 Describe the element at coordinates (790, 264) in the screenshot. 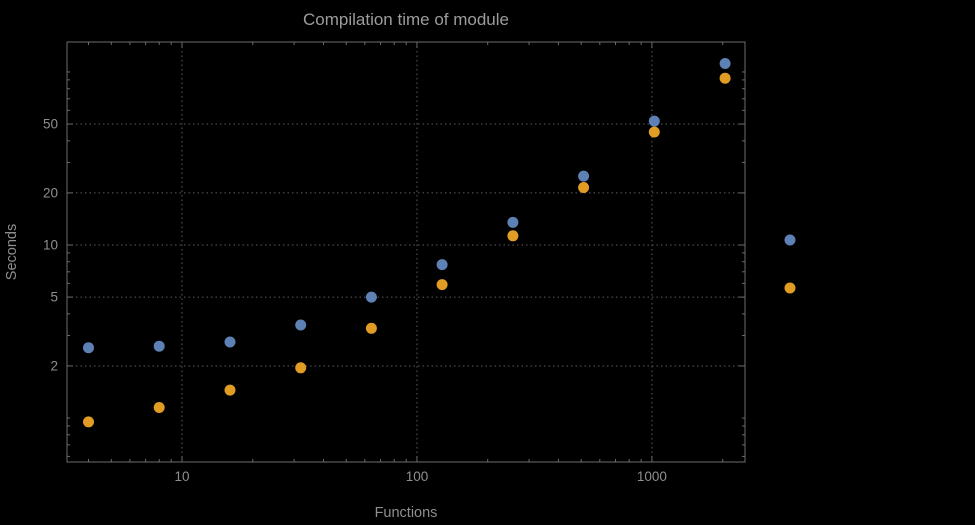

I see `legend` at that location.